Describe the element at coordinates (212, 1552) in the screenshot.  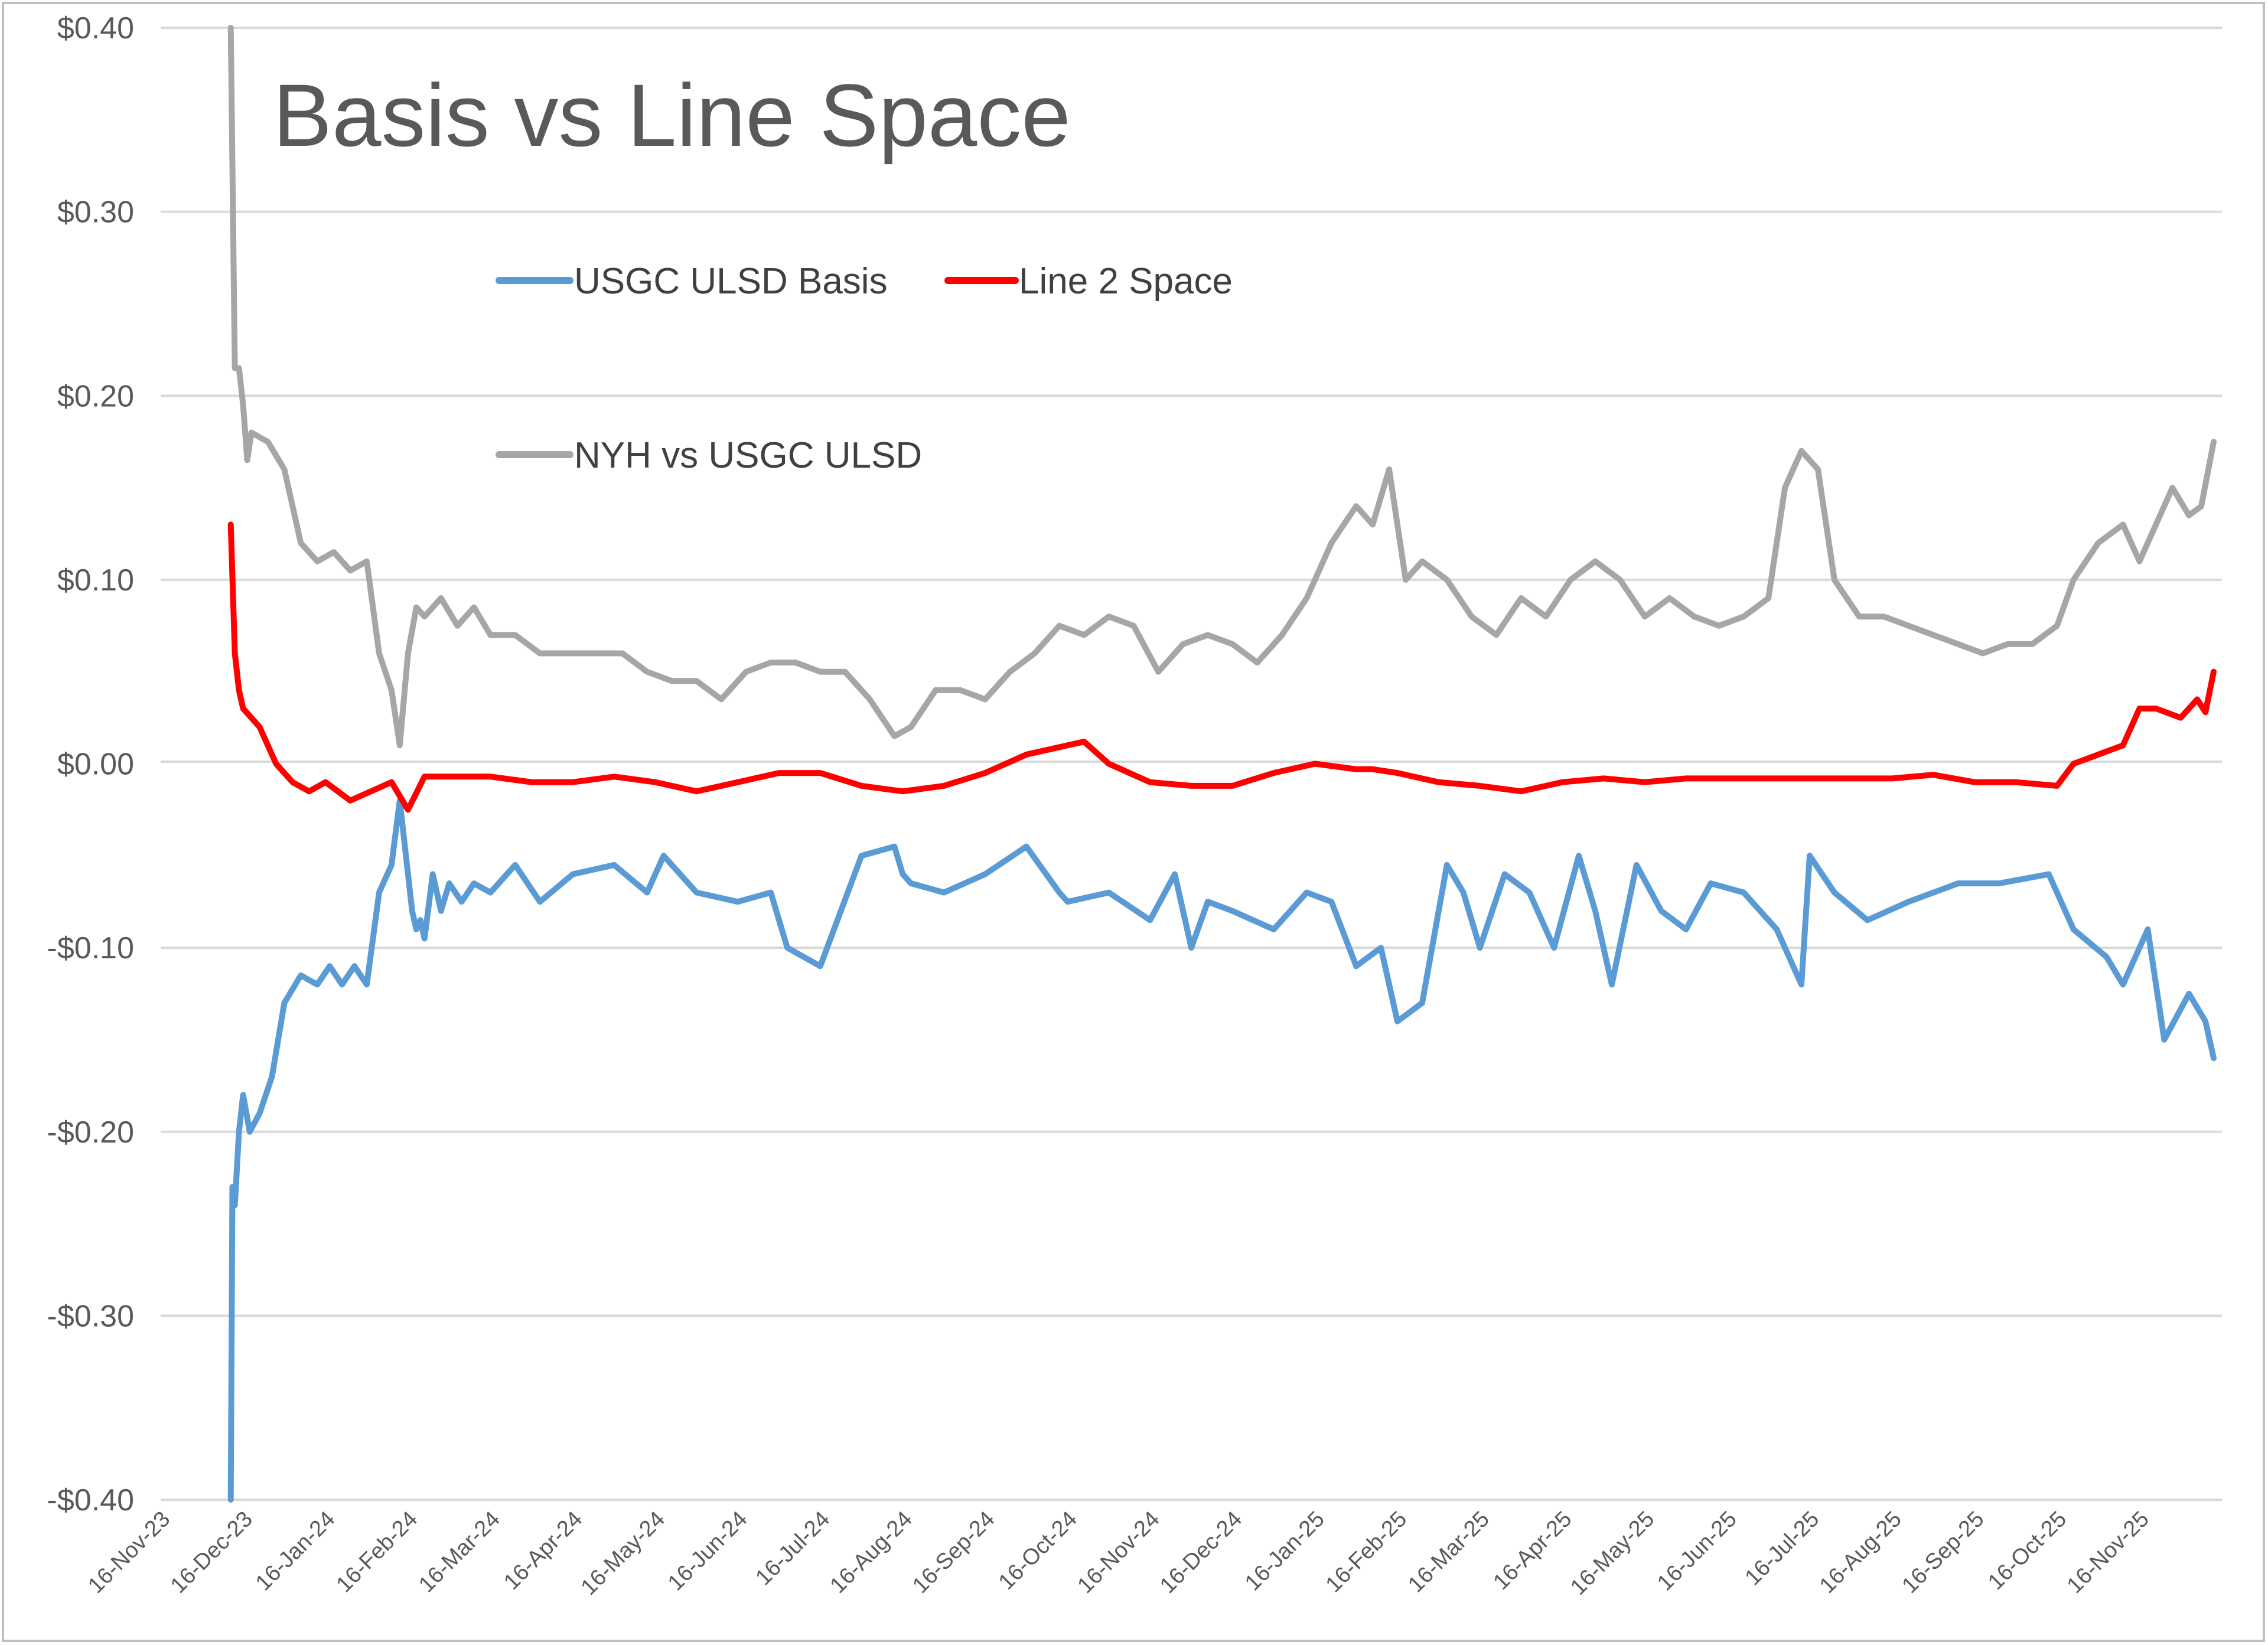
I see `x-tick-label: 16-Dec-23` at that location.